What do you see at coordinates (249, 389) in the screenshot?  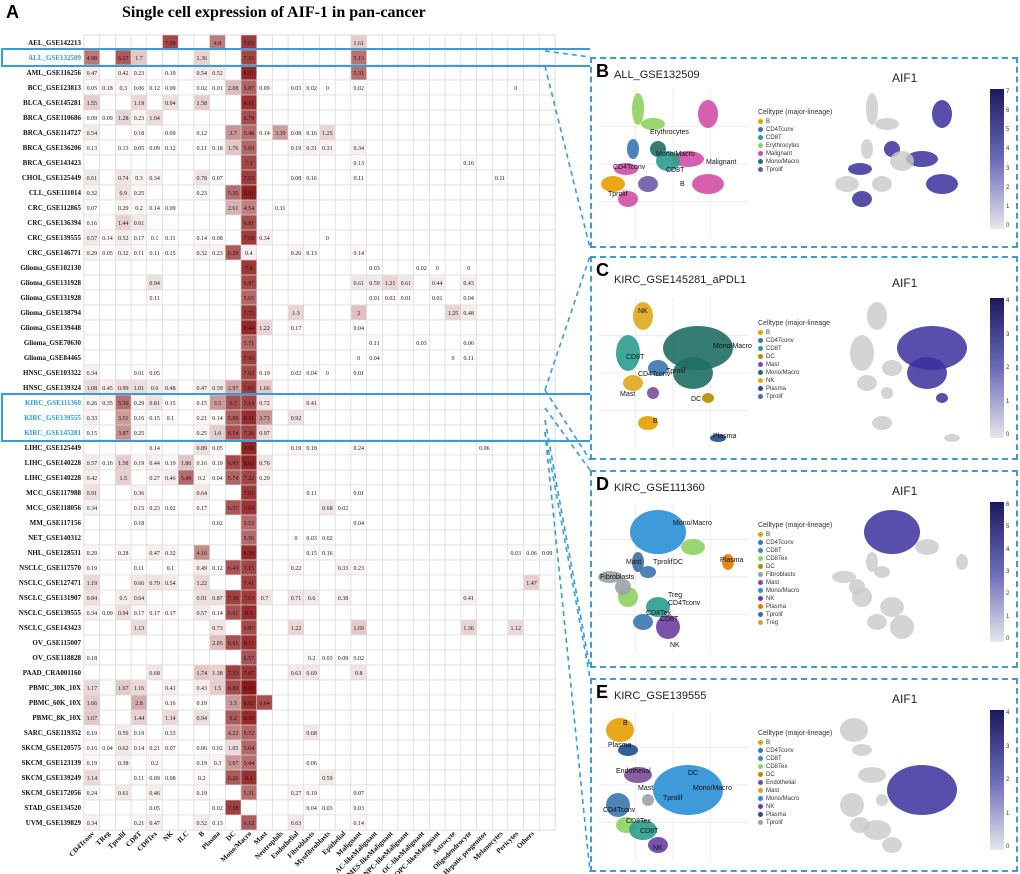 I see `heatmap-value: 7.65` at bounding box center [249, 389].